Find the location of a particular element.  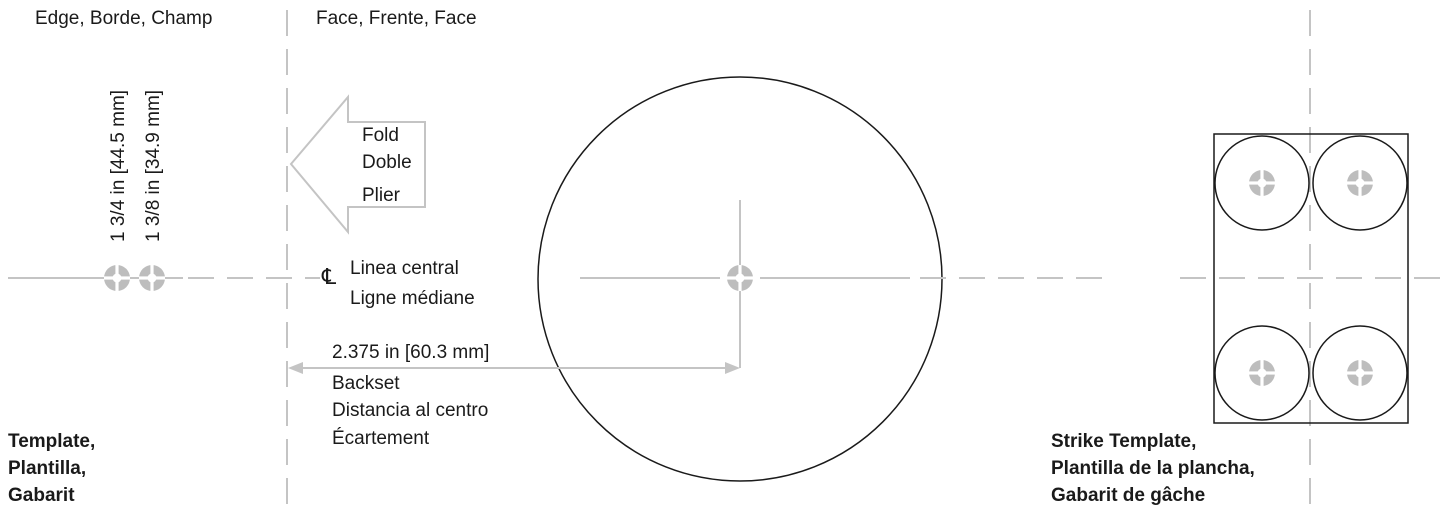

strike-plate-outline is located at coordinates (1311, 278).